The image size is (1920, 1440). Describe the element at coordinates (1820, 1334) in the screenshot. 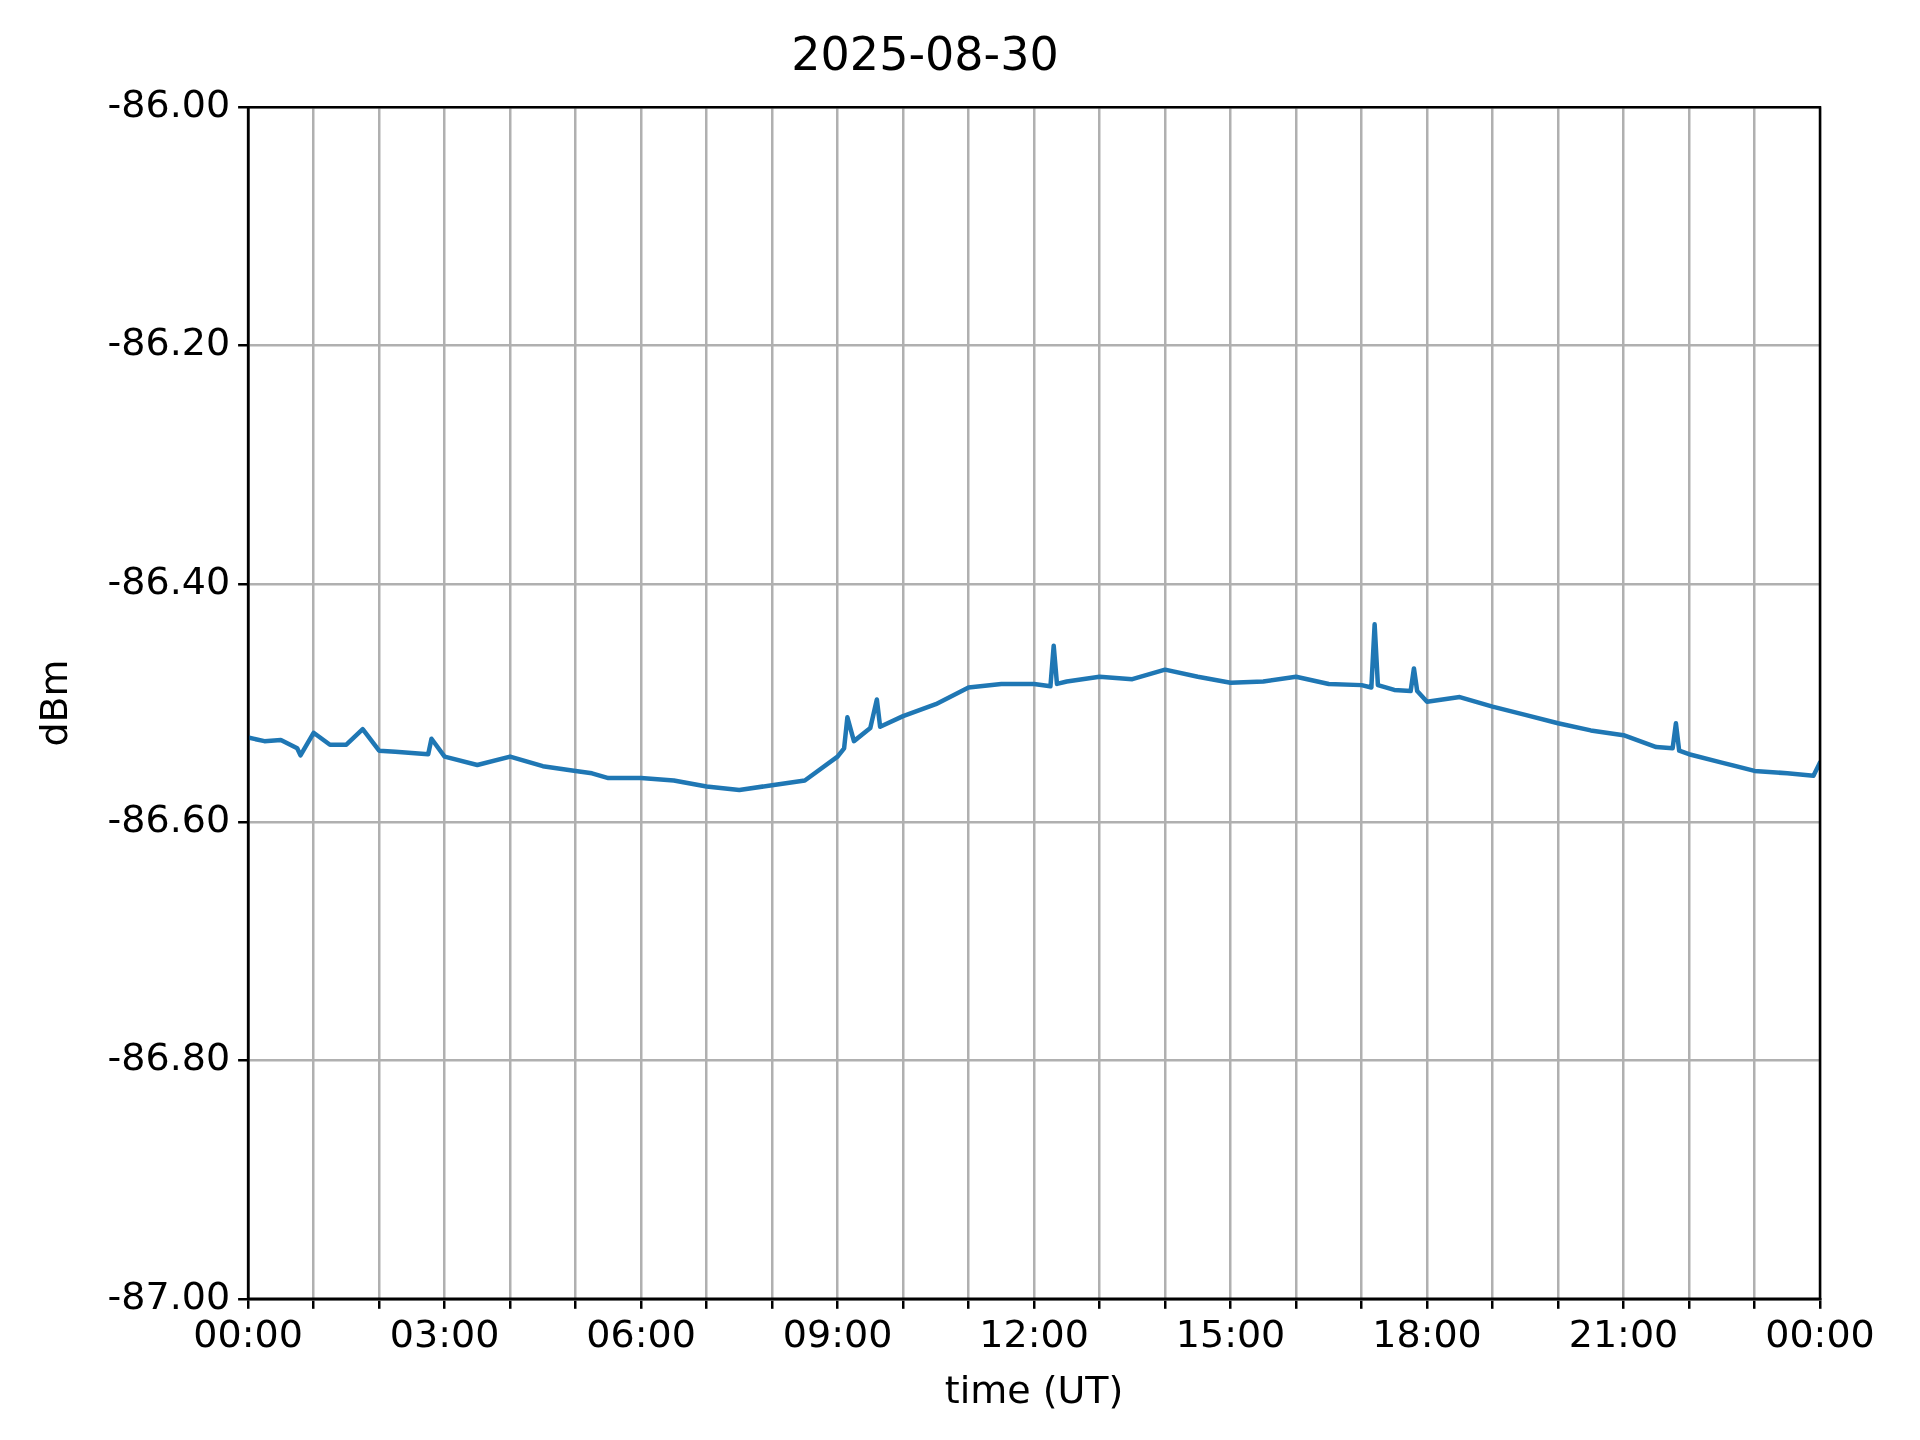

I see `x-tick-label: 00:00` at that location.